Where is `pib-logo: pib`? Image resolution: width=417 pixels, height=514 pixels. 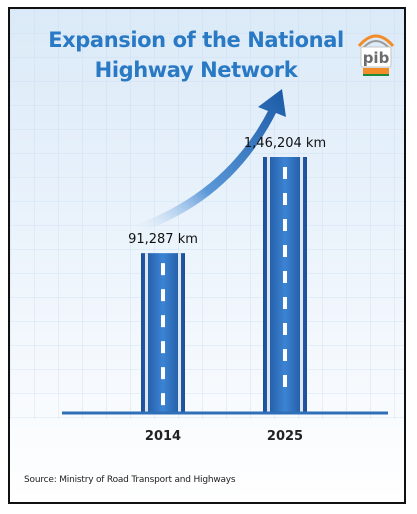 pib-logo: pib is located at coordinates (376, 51).